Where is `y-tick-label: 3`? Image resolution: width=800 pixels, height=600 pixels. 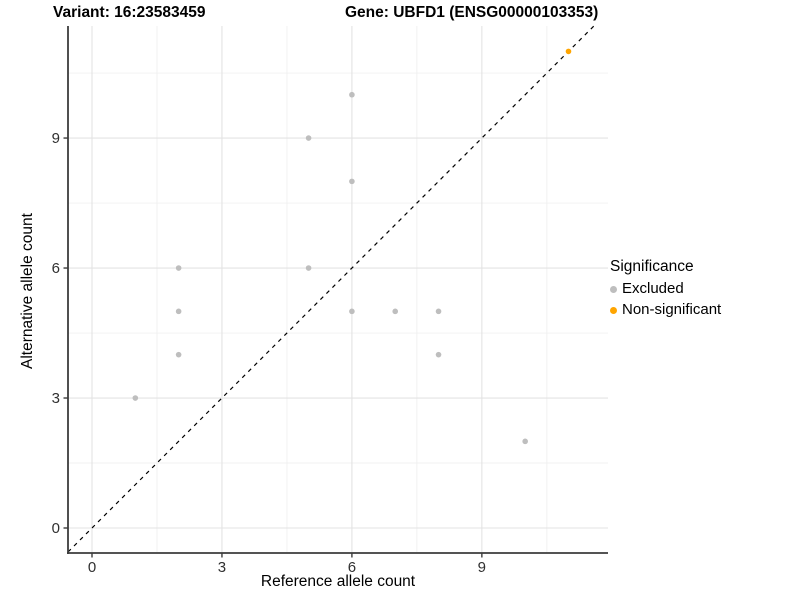 y-tick-label: 3 is located at coordinates (56, 398).